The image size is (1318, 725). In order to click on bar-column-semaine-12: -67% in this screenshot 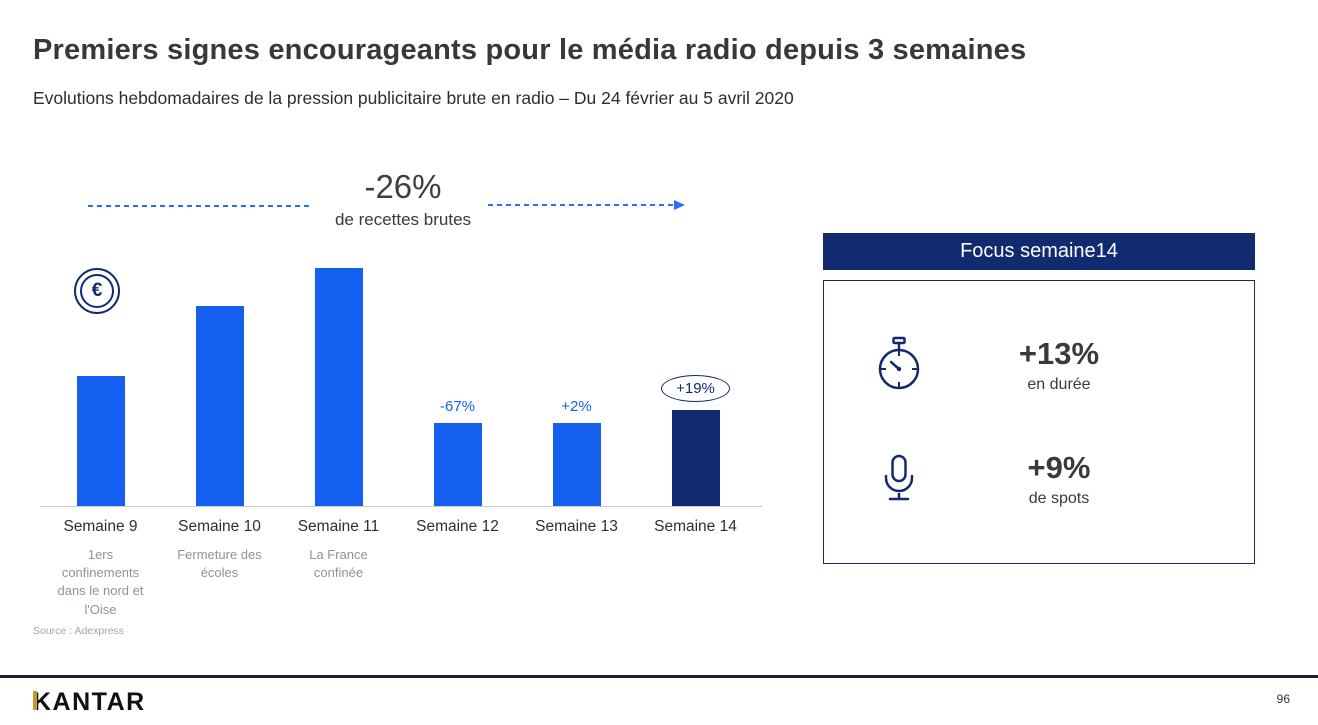, I will do `click(457, 332)`.